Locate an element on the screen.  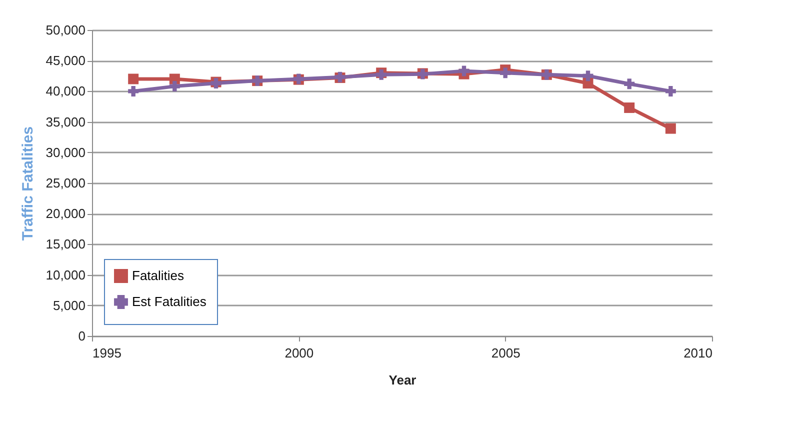
y-tick-label: 30,000 is located at coordinates (66, 152).